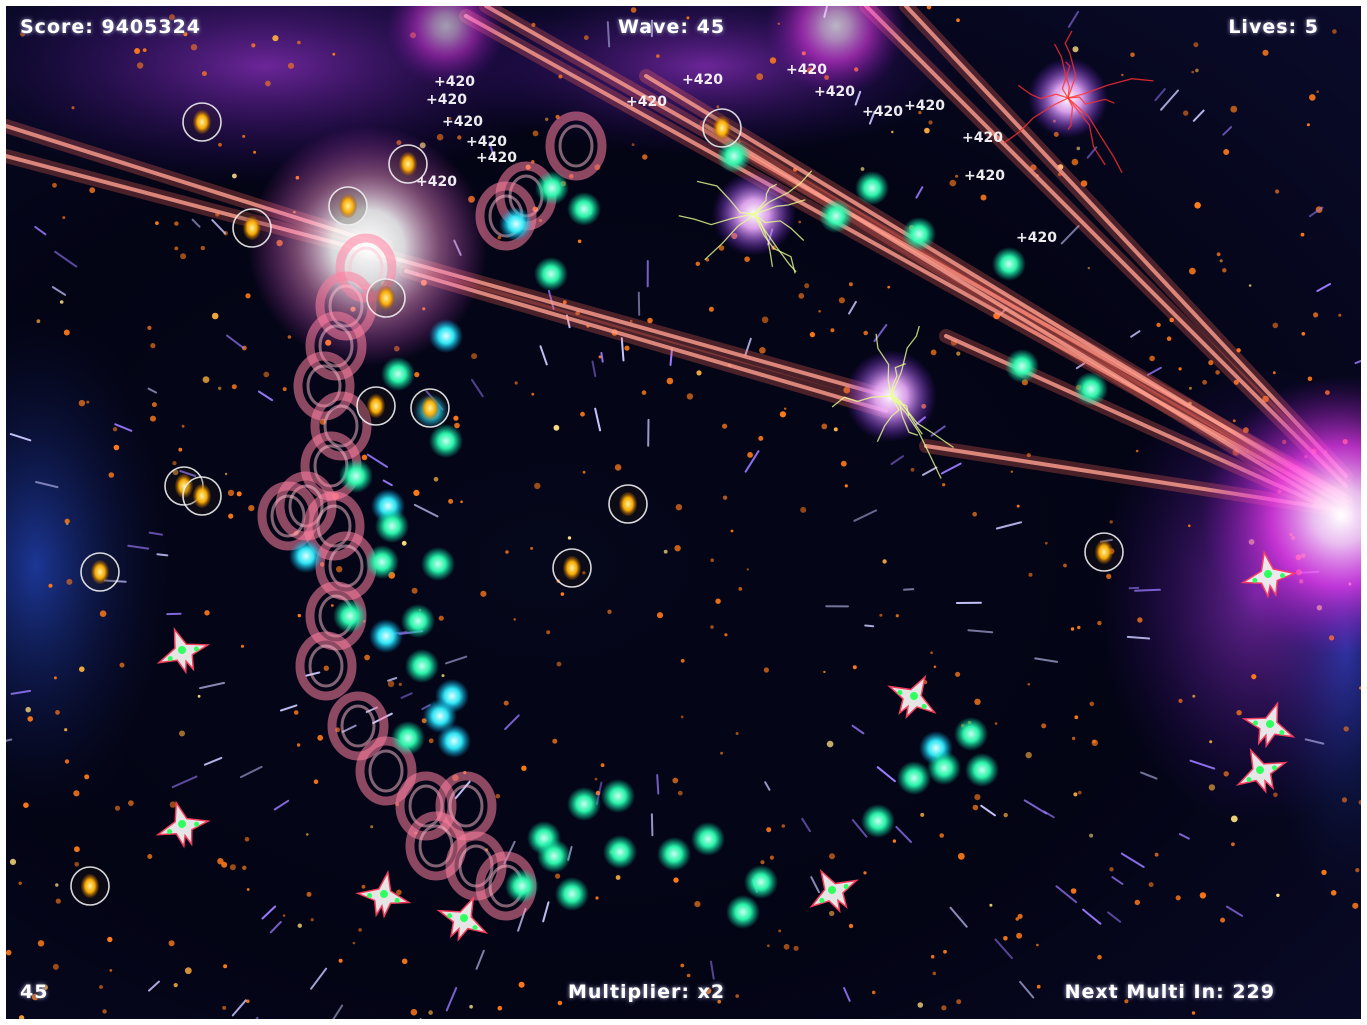 The image size is (1367, 1025). Describe the element at coordinates (653, 27) in the screenshot. I see `wave-label: Wave:` at that location.